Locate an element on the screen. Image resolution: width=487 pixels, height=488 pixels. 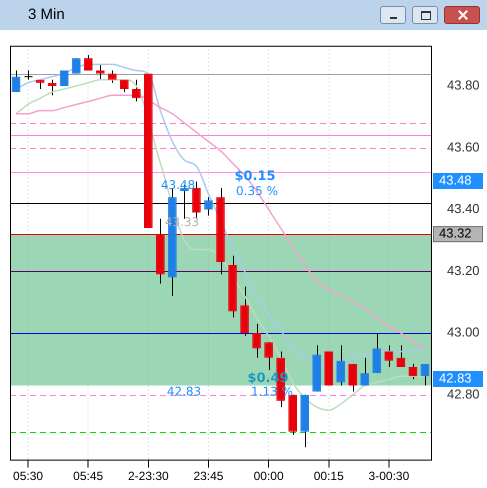
y-tick-label: 43.00 is located at coordinates (463, 332).